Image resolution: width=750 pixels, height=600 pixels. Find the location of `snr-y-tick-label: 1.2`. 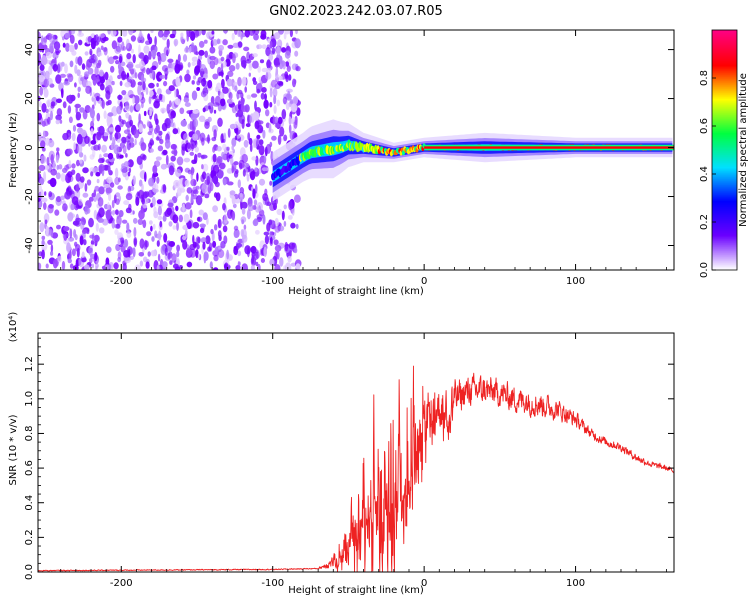

snr-y-tick-label: 1.2 is located at coordinates (29, 364).